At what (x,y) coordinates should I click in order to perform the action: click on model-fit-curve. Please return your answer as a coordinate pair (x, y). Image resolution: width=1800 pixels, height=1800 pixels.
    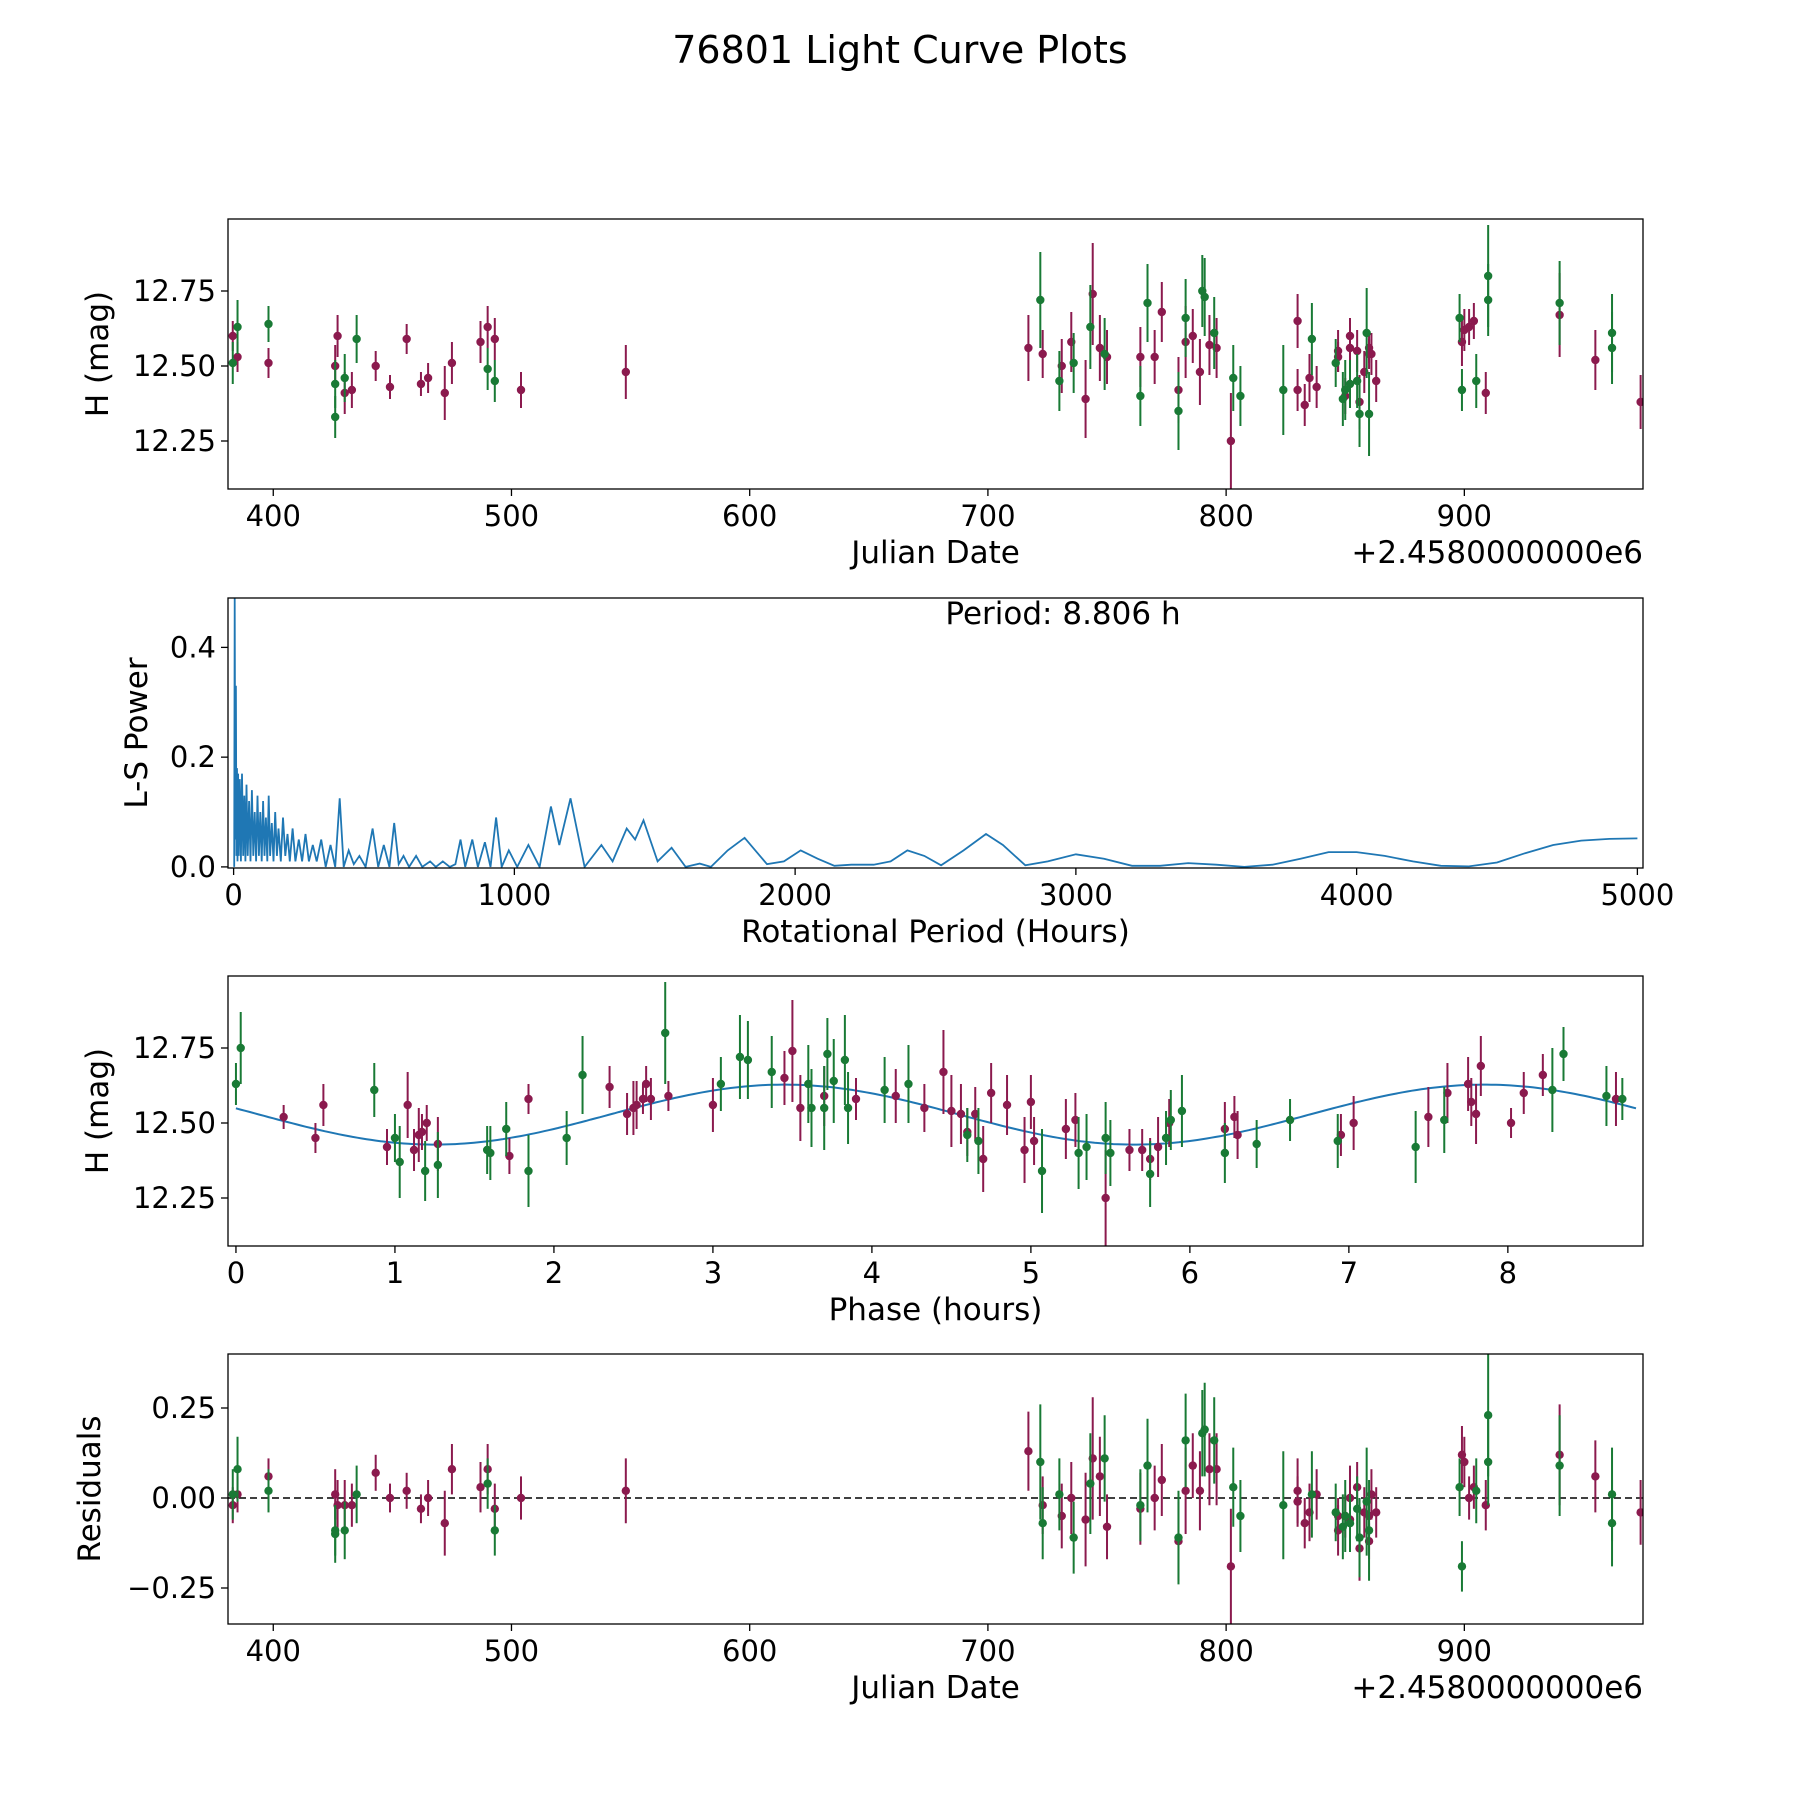
    Looking at the image, I should click on (936, 1114).